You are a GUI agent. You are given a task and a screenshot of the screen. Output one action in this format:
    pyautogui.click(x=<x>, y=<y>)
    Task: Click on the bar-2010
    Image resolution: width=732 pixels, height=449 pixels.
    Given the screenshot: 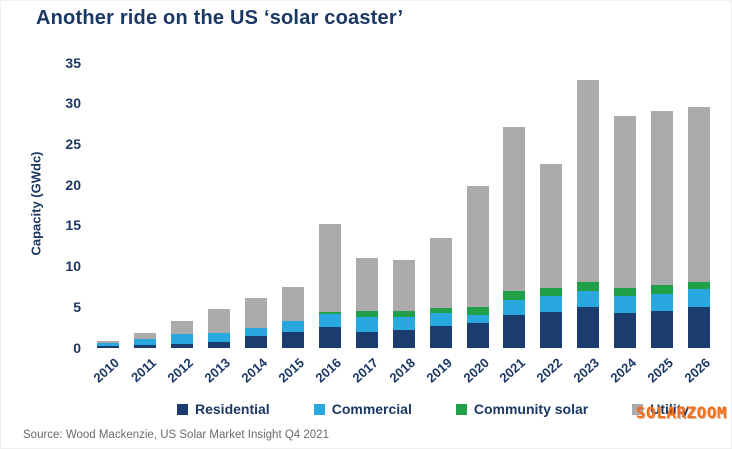 What is the action you would take?
    pyautogui.click(x=108, y=344)
    